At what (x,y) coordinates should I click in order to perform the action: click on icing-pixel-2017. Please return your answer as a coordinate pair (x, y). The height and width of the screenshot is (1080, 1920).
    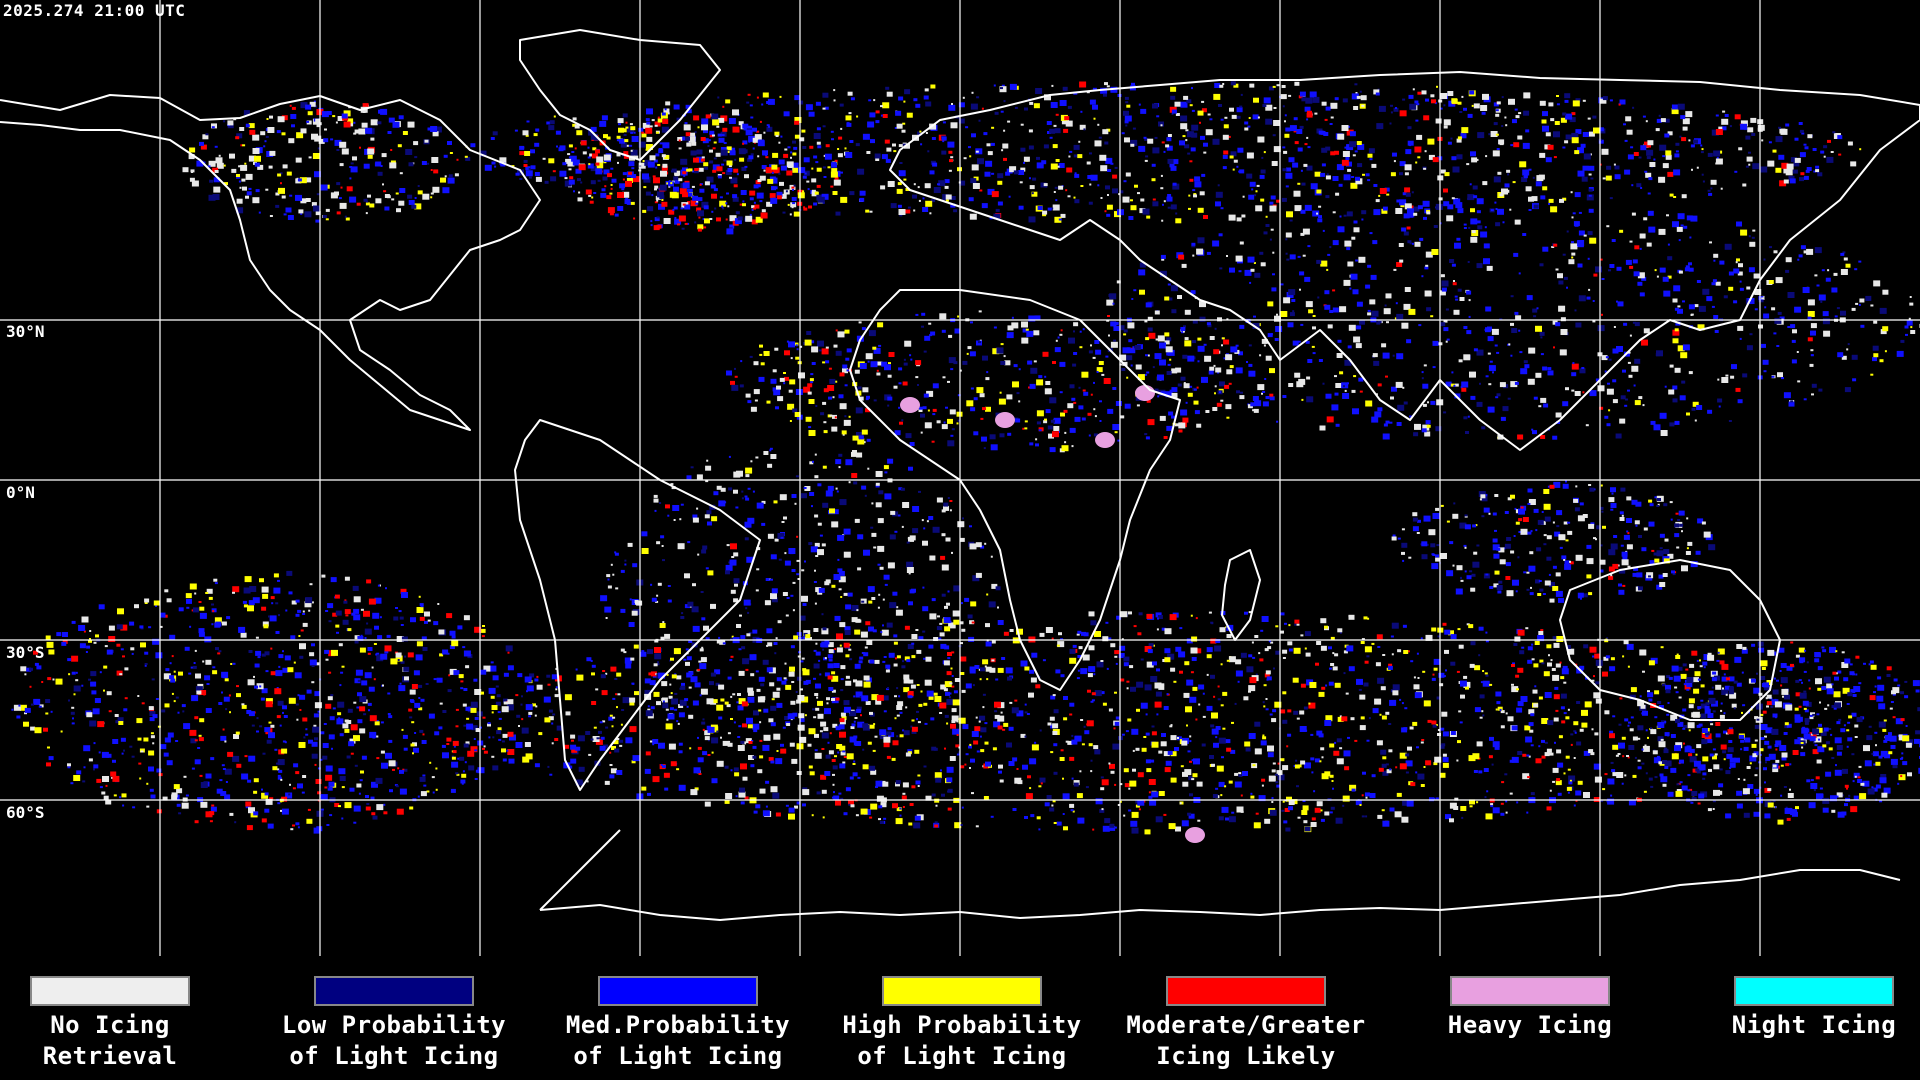
    Looking at the image, I should click on (216, 197).